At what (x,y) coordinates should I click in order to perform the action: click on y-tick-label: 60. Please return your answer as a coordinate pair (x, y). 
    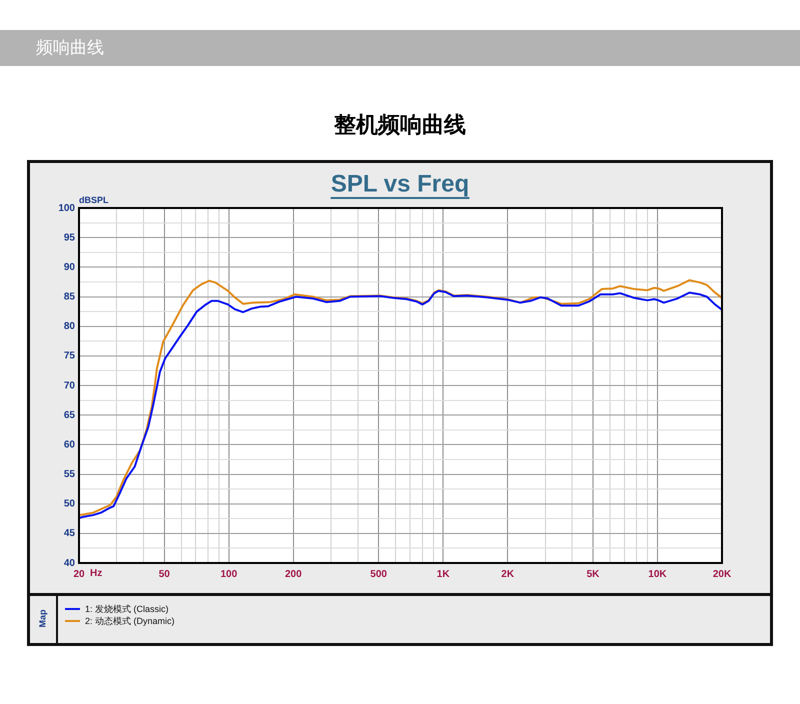
    Looking at the image, I should click on (70, 444).